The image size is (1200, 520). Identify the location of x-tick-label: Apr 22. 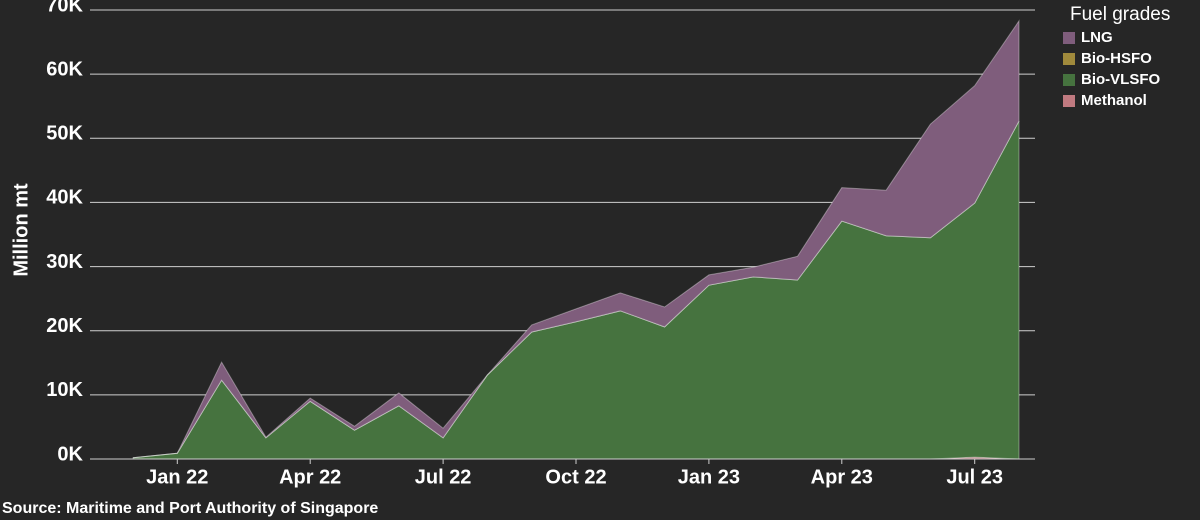
(310, 477).